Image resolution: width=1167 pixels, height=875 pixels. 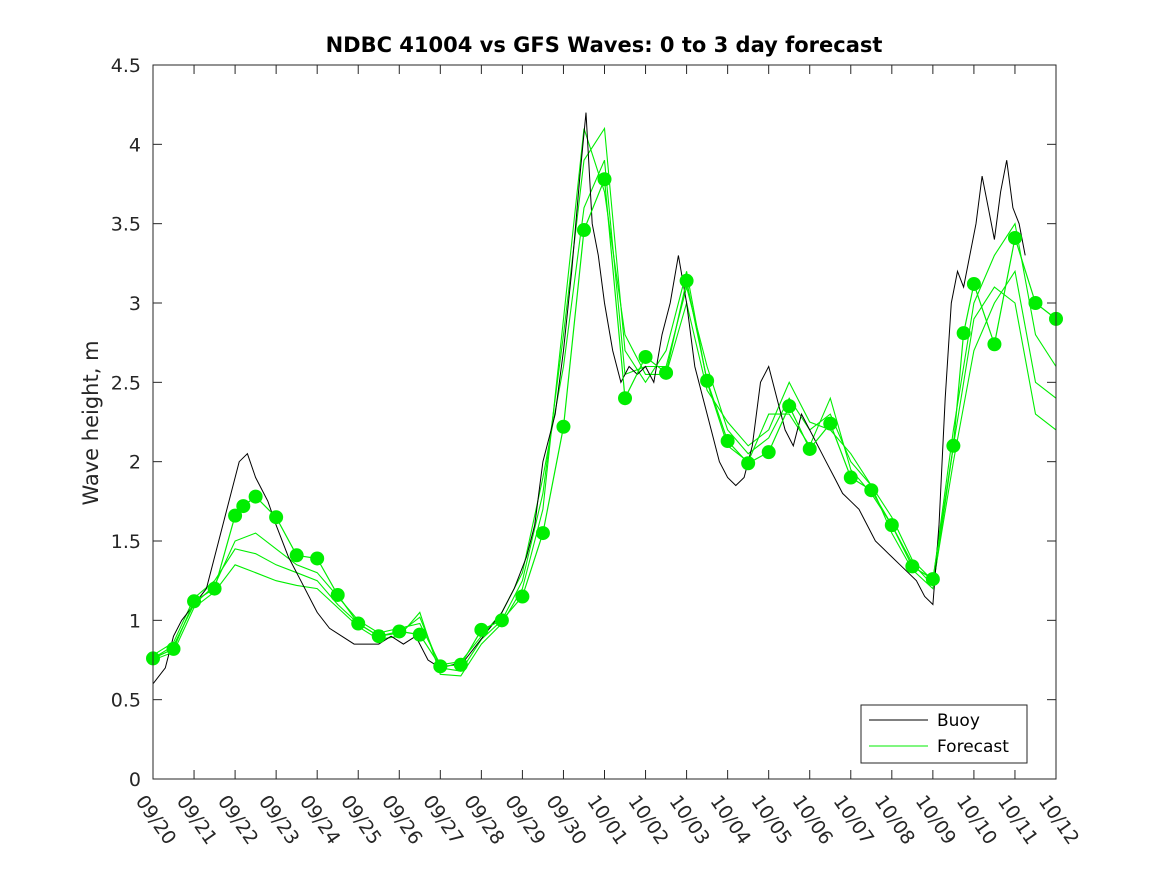 I want to click on y-tick-label: 2.5, so click(x=126, y=383).